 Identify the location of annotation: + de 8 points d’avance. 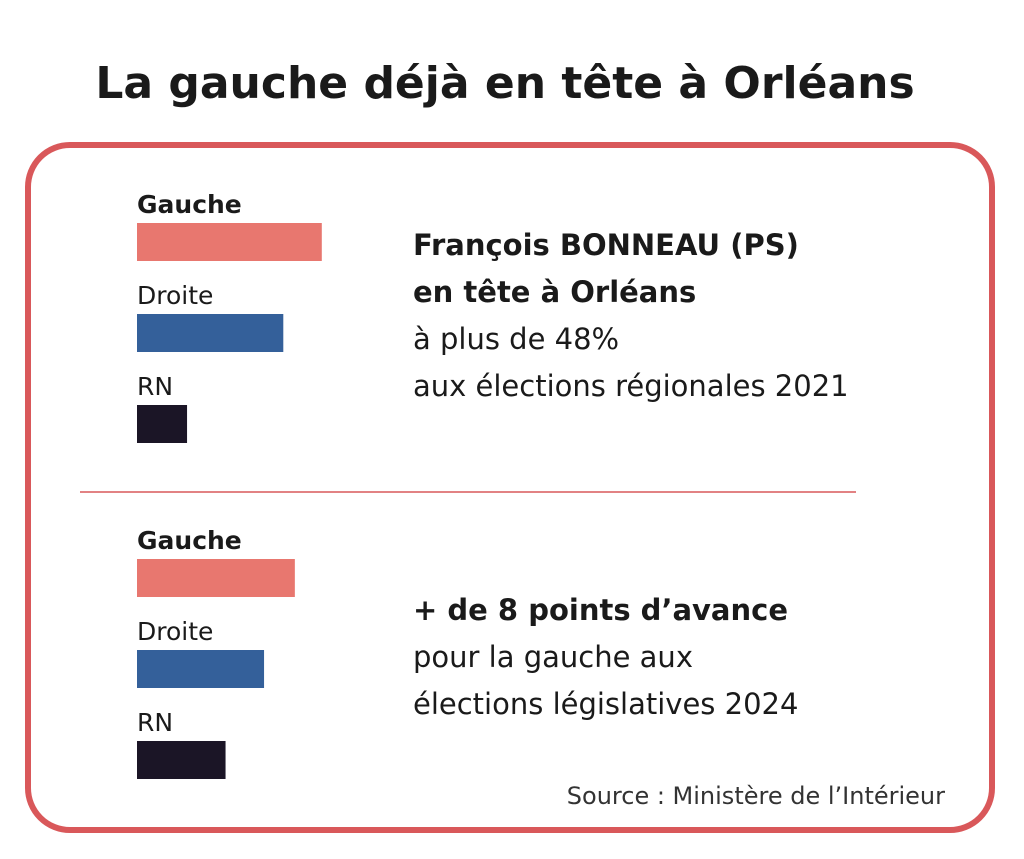
(600, 610).